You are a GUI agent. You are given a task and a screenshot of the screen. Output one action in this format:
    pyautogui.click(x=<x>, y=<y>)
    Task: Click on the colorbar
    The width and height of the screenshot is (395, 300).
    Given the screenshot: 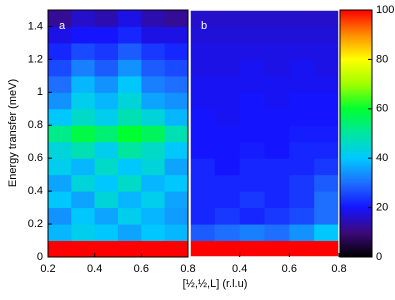 What is the action you would take?
    pyautogui.click(x=356, y=133)
    